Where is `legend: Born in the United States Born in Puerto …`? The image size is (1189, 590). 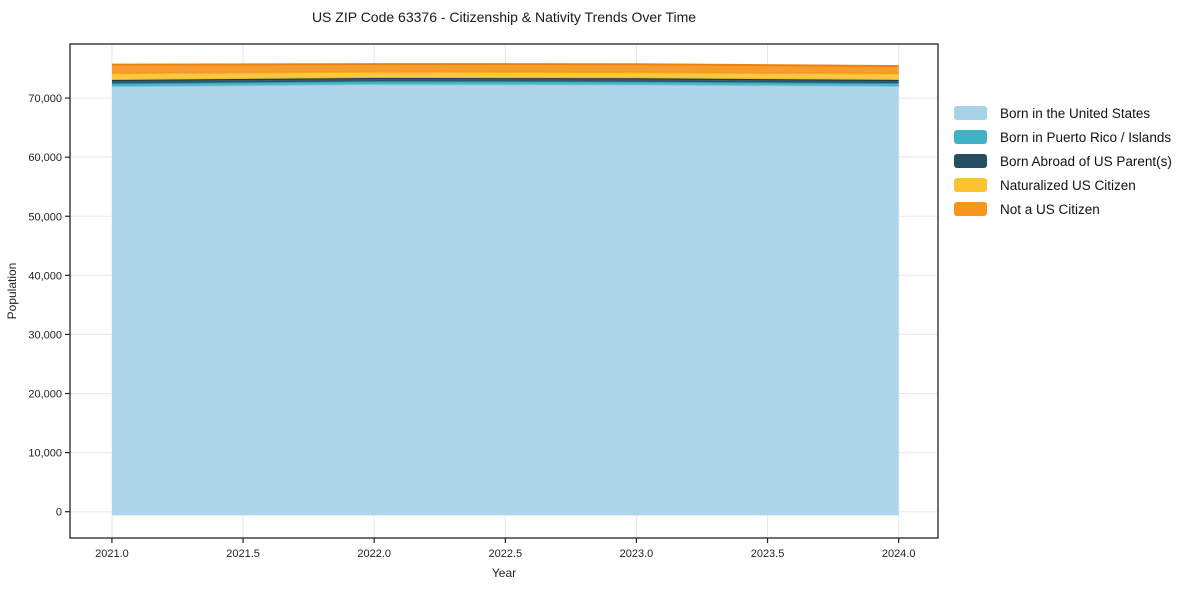 legend: Born in the United States Born in Puerto … is located at coordinates (1063, 161).